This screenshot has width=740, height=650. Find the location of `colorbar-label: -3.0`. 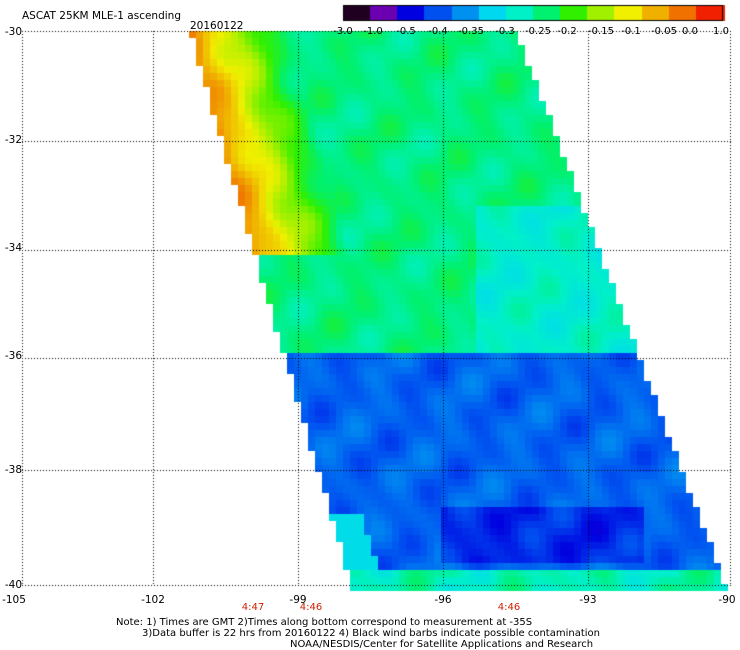

colorbar-label: -3.0 is located at coordinates (343, 31).